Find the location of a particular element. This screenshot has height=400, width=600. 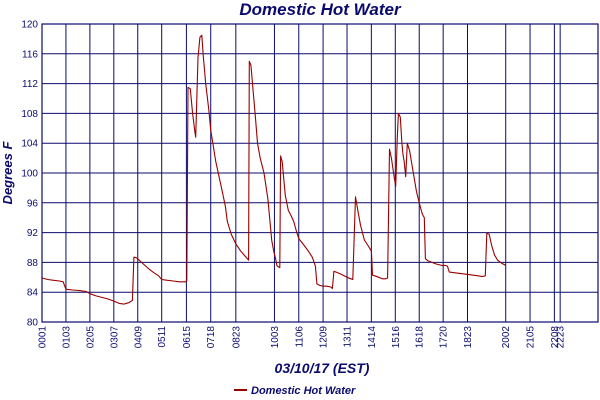

x-tick-label: 0409 is located at coordinates (138, 337).